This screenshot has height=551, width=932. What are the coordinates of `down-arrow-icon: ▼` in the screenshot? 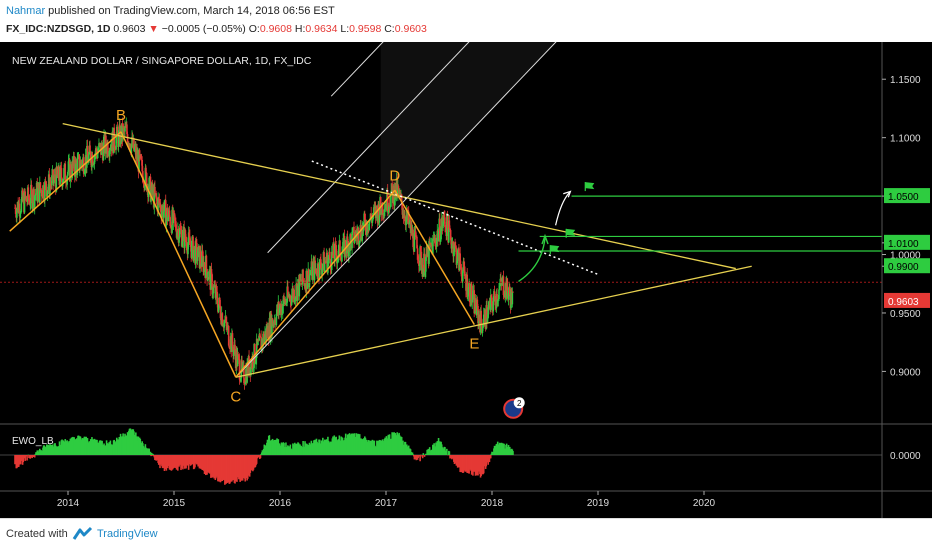 It's located at (153, 29).